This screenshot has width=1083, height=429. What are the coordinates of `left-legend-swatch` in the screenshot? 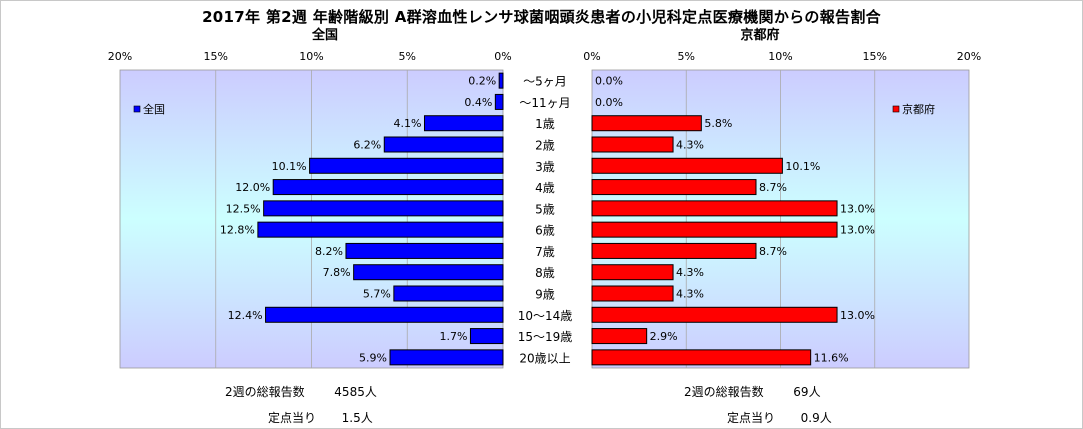 It's located at (137, 109).